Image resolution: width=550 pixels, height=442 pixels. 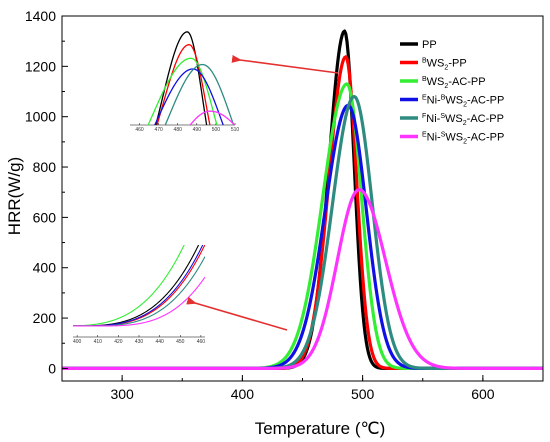 I want to click on inset-top-tick-label: 480, so click(x=178, y=130).